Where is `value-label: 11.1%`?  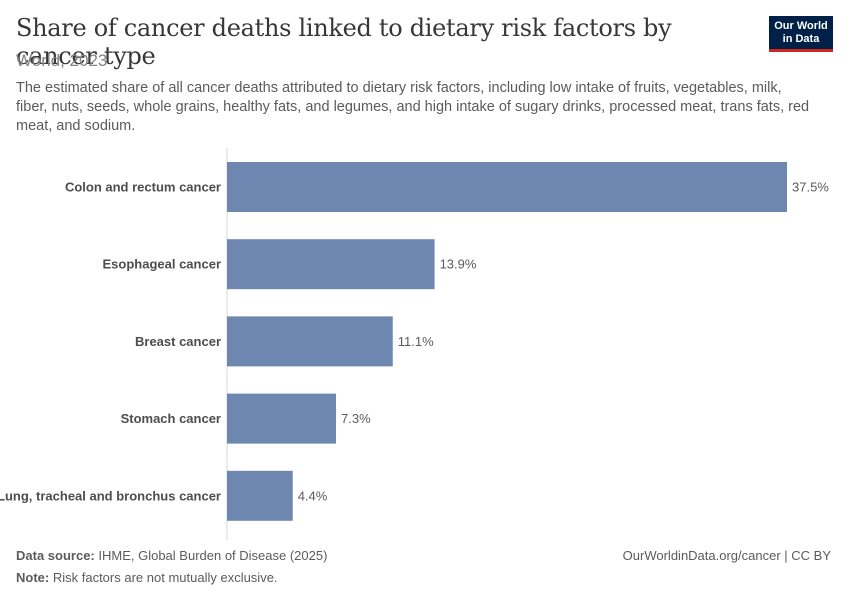
value-label: 11.1% is located at coordinates (416, 341).